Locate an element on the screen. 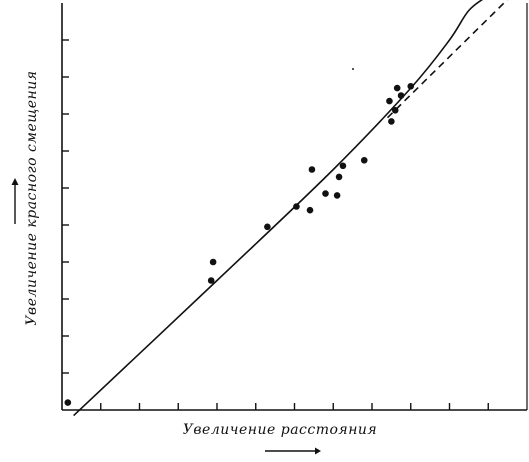  x-ticks is located at coordinates (294, 406).